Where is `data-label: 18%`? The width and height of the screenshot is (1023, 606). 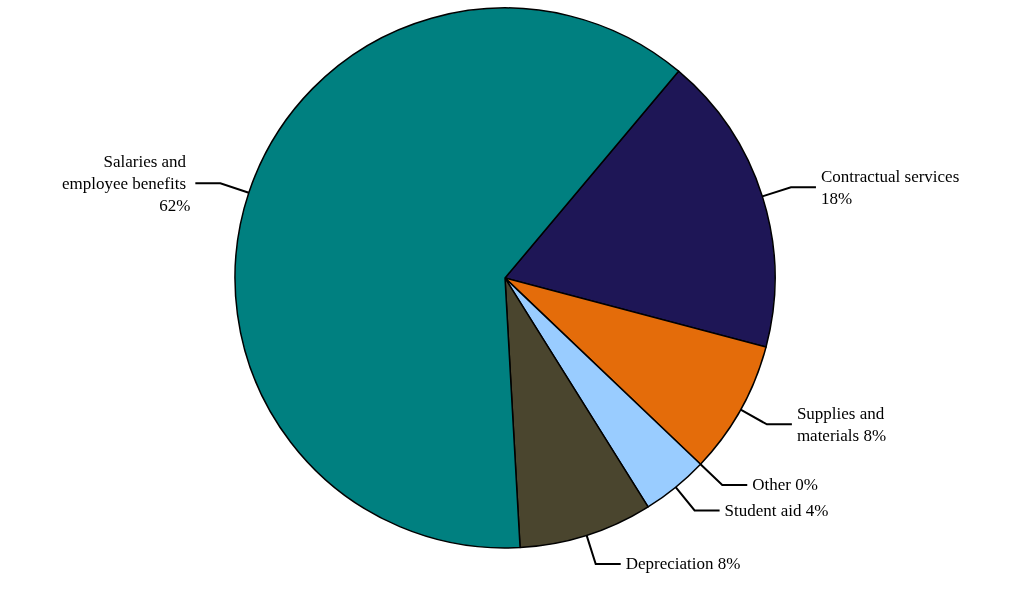
data-label: 18% is located at coordinates (836, 198).